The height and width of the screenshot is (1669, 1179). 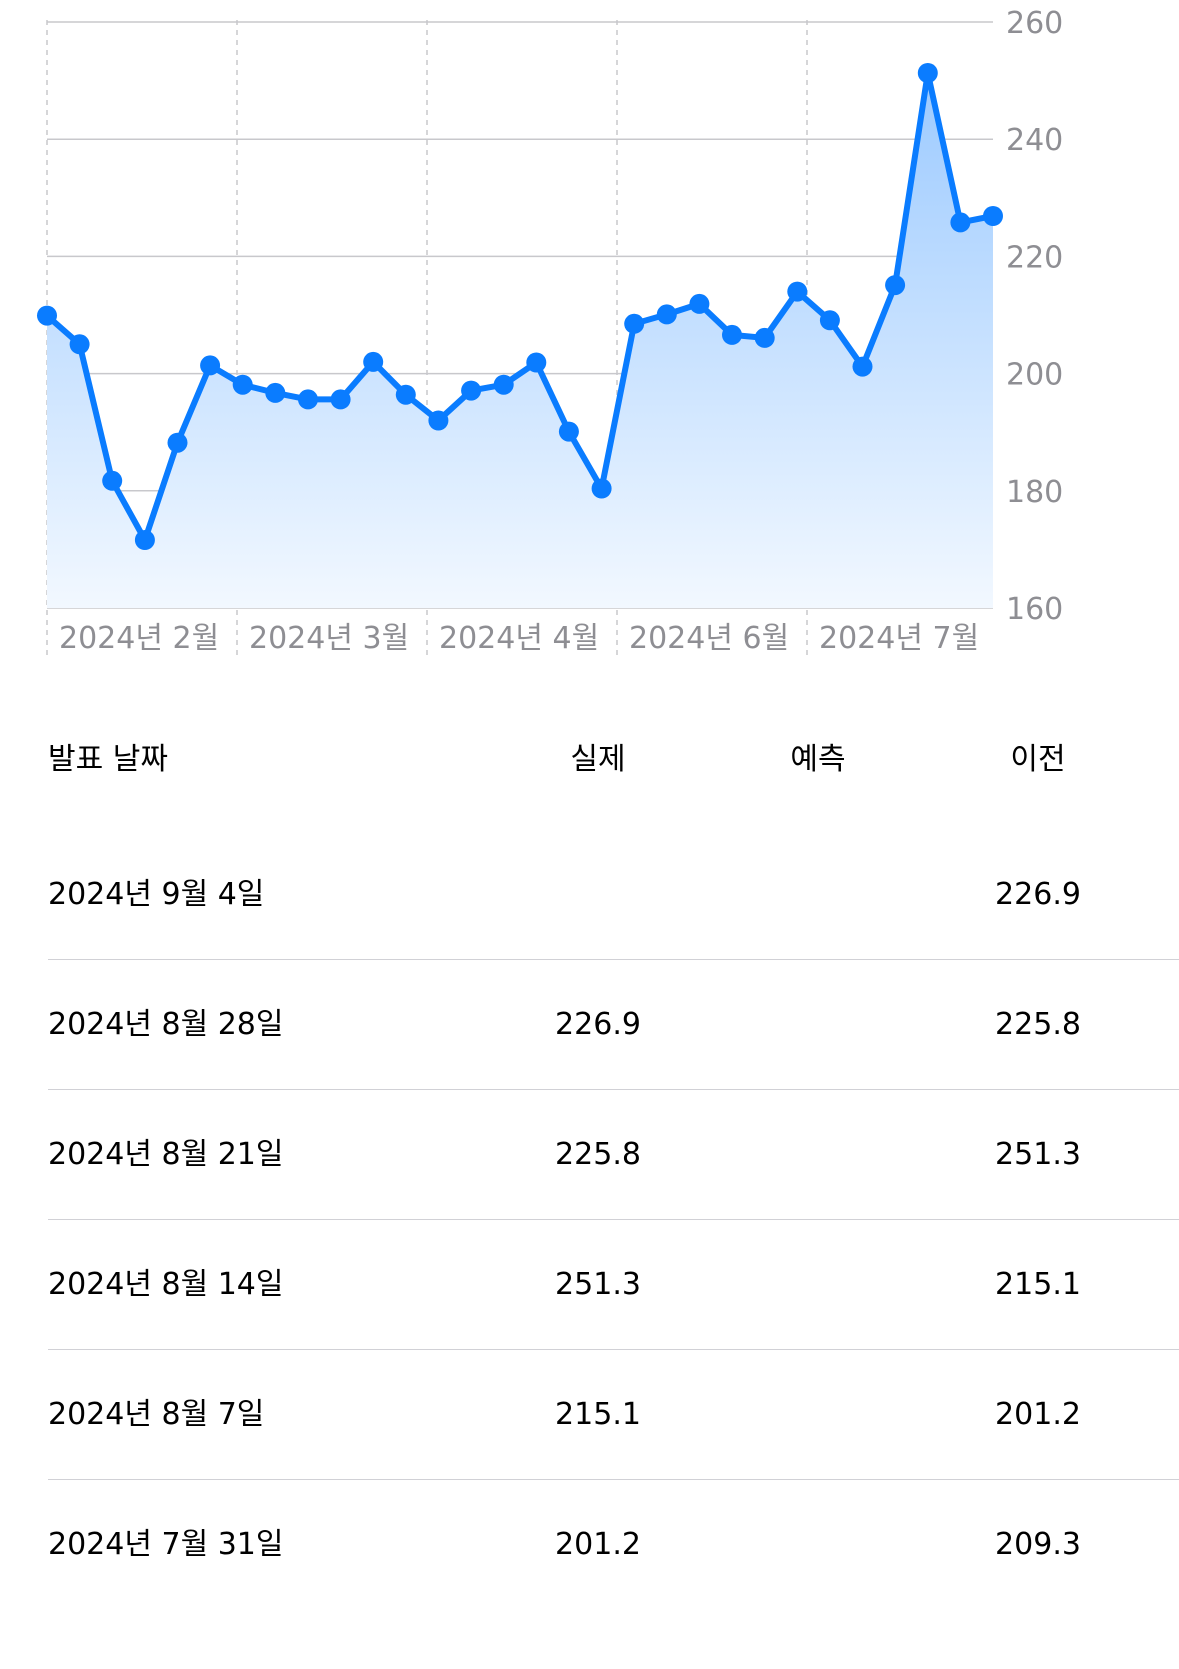 I want to click on header-forecast: 예측, so click(x=818, y=759).